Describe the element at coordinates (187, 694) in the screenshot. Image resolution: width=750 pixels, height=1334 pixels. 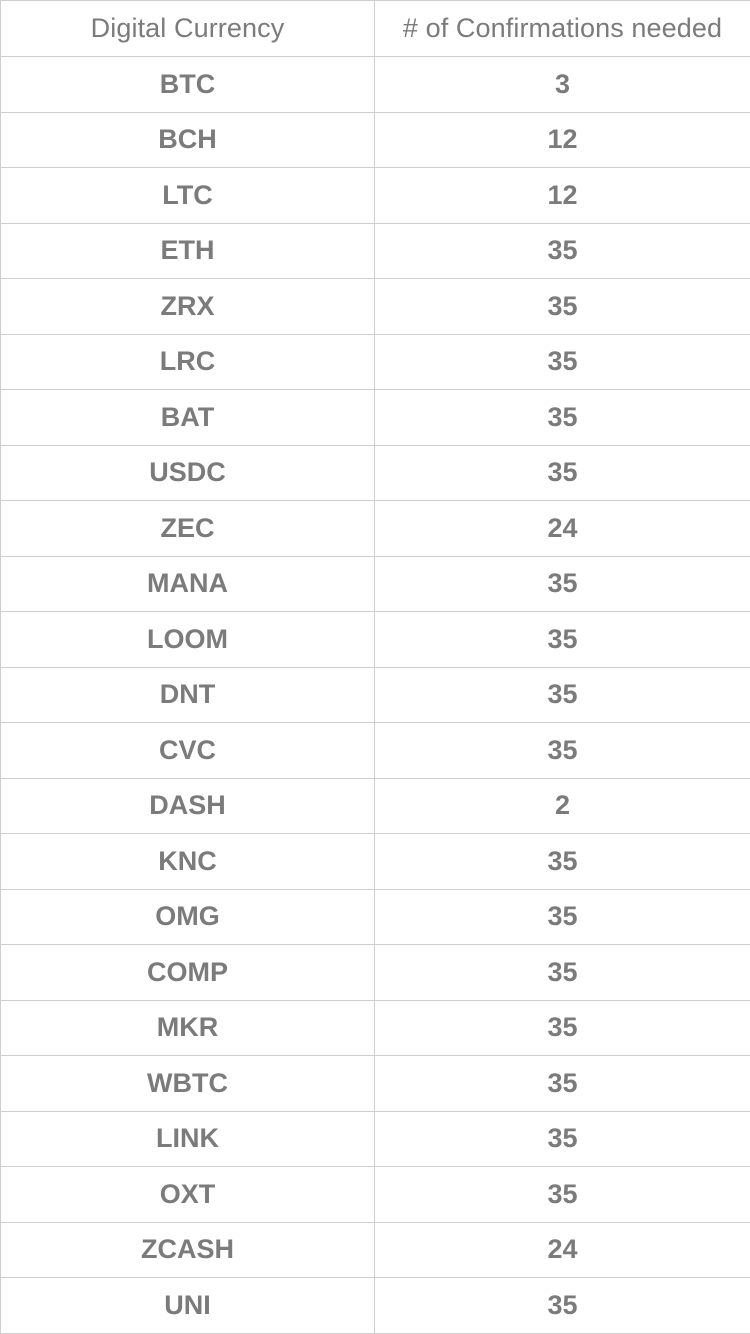
I see `currency-cell: DNT` at that location.